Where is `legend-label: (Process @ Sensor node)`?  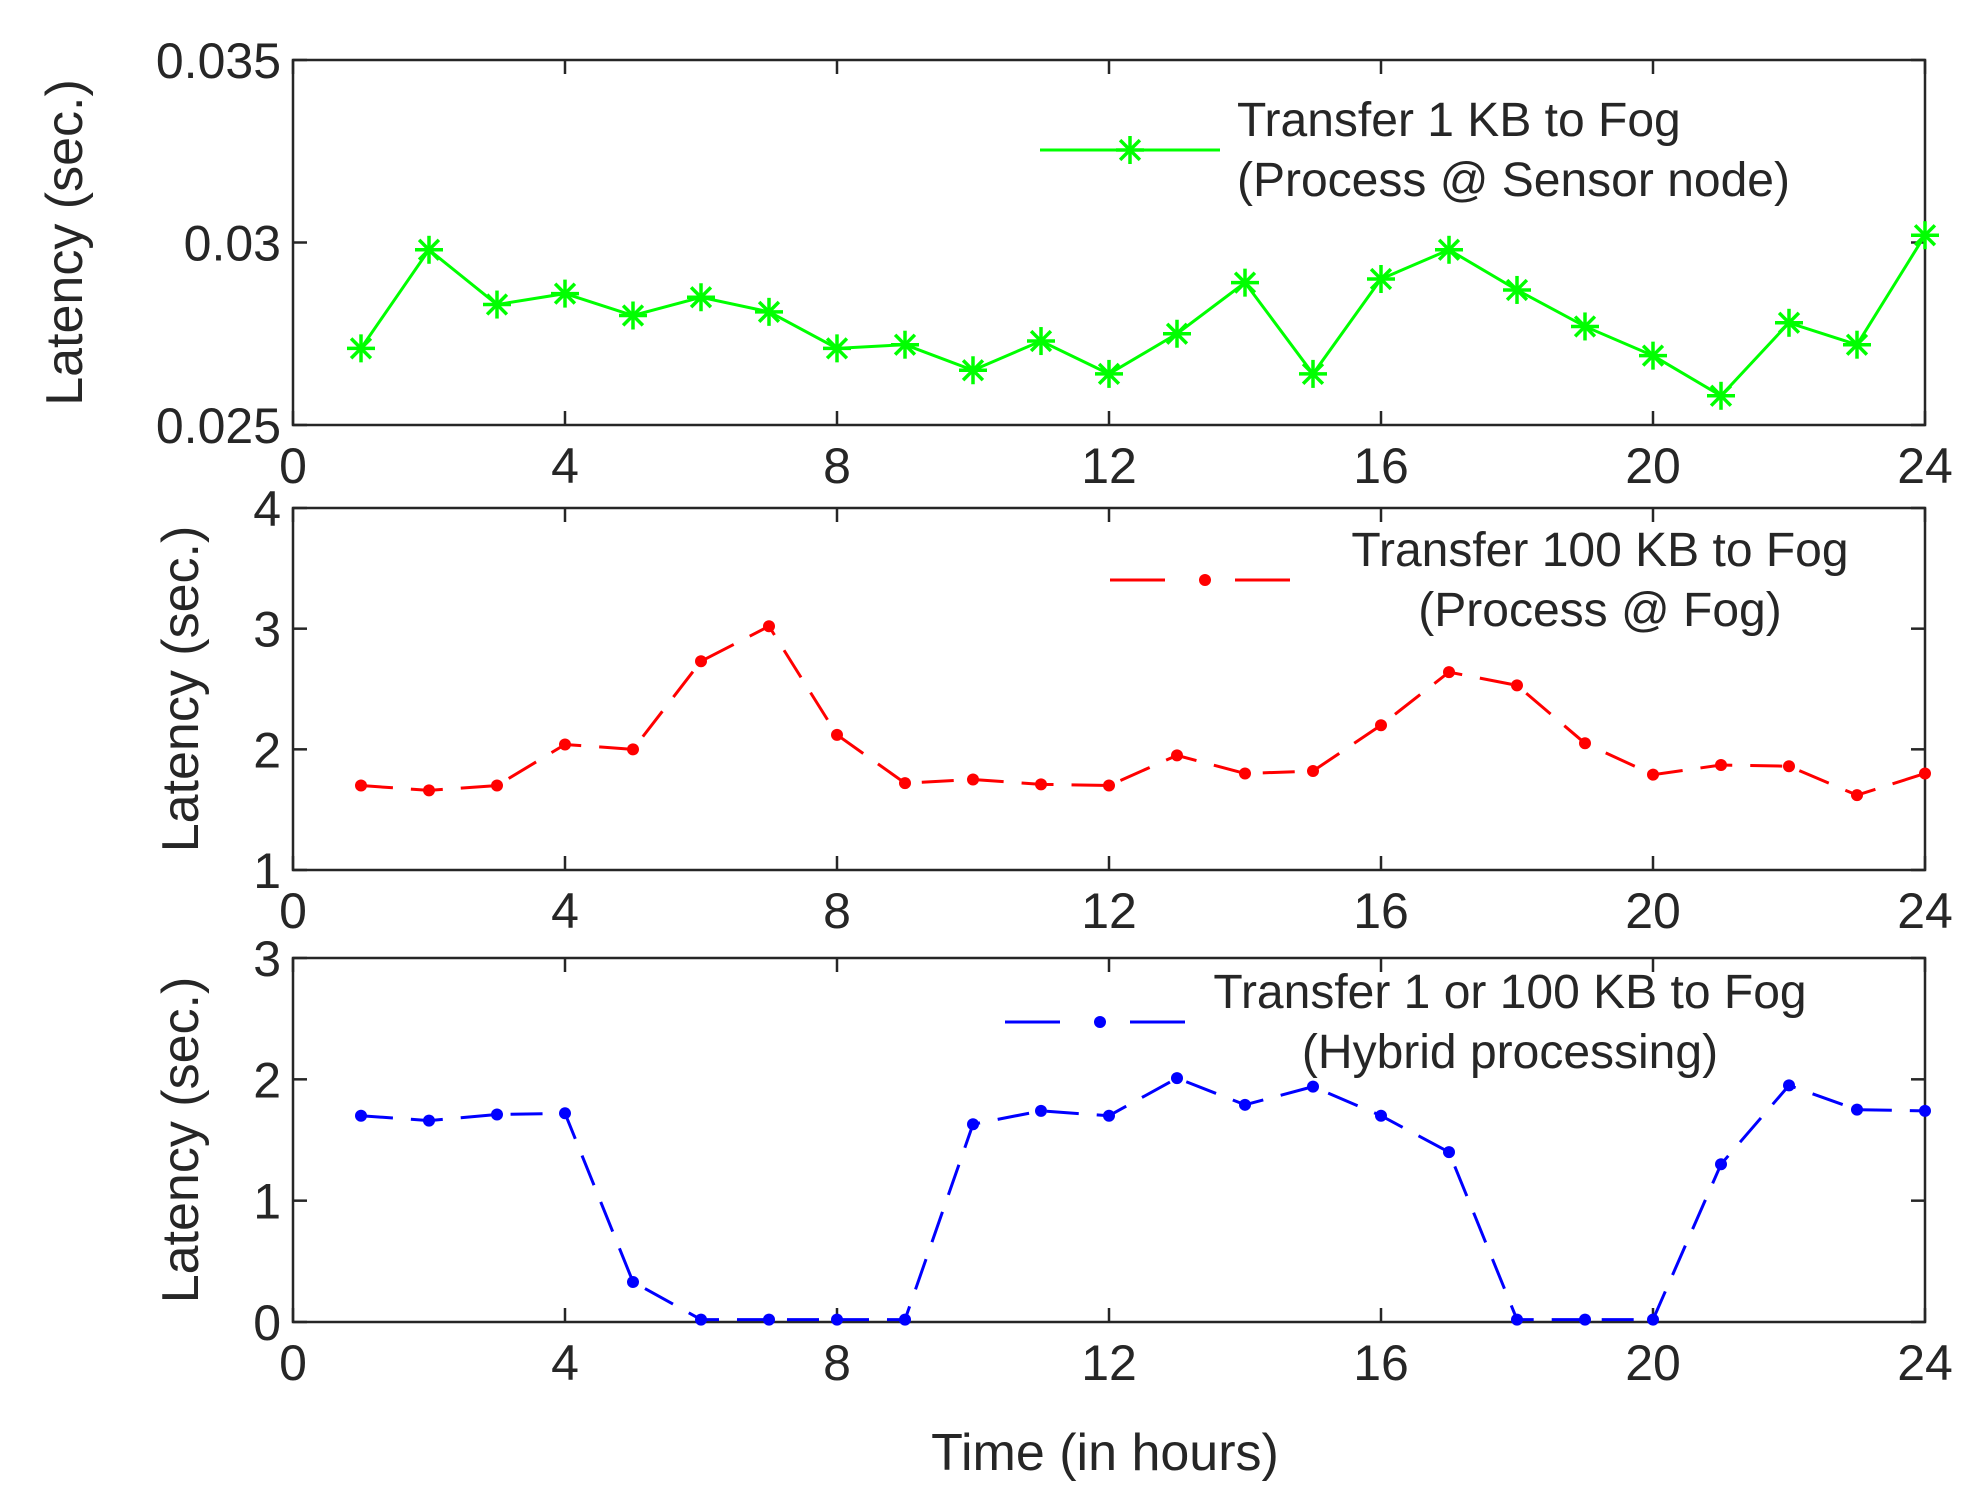
legend-label: (Process @ Sensor node) is located at coordinates (1513, 180).